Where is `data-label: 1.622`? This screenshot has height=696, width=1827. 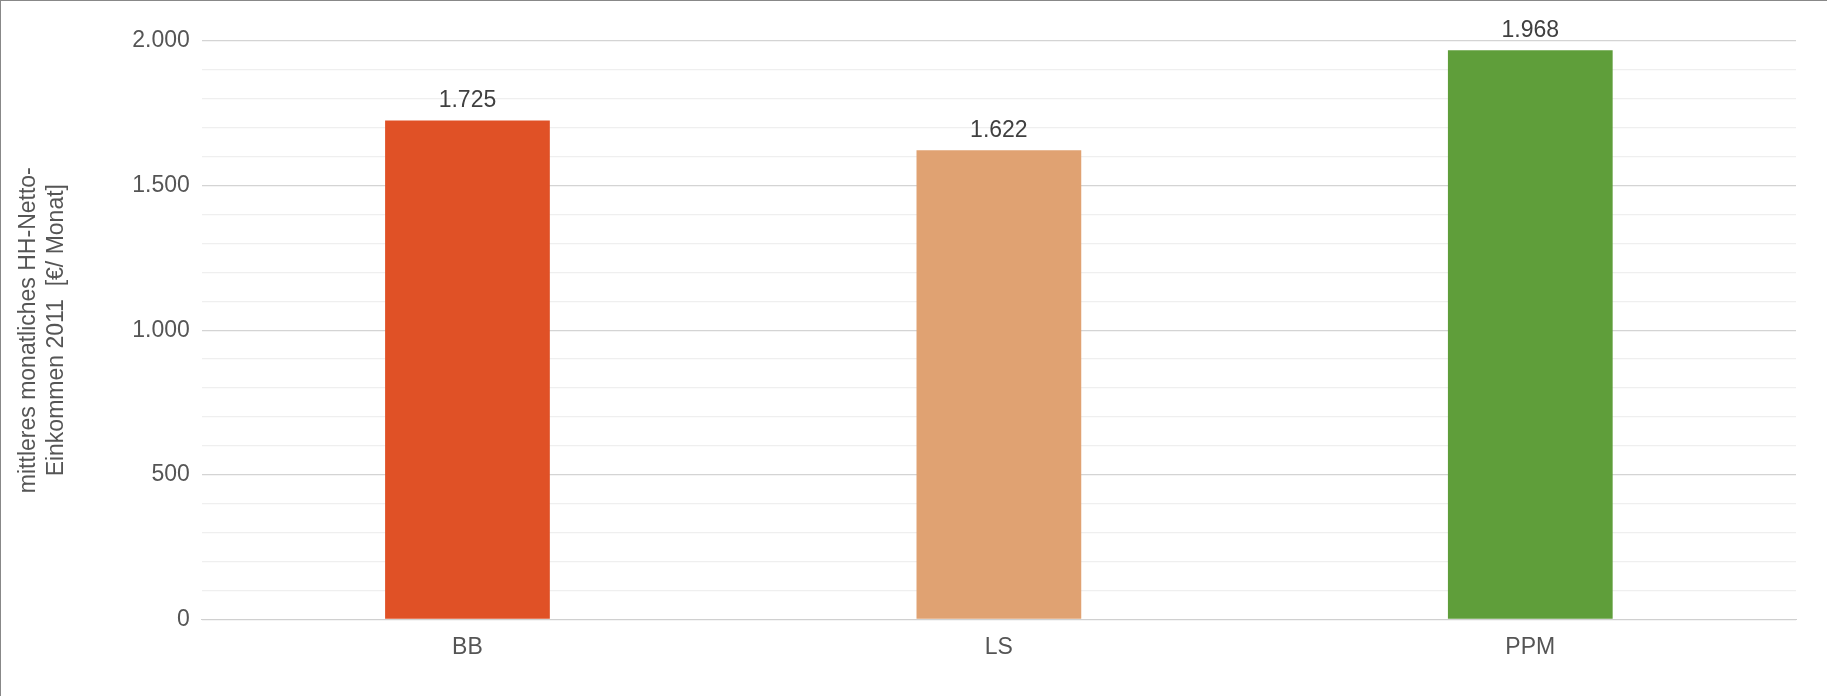 data-label: 1.622 is located at coordinates (999, 129).